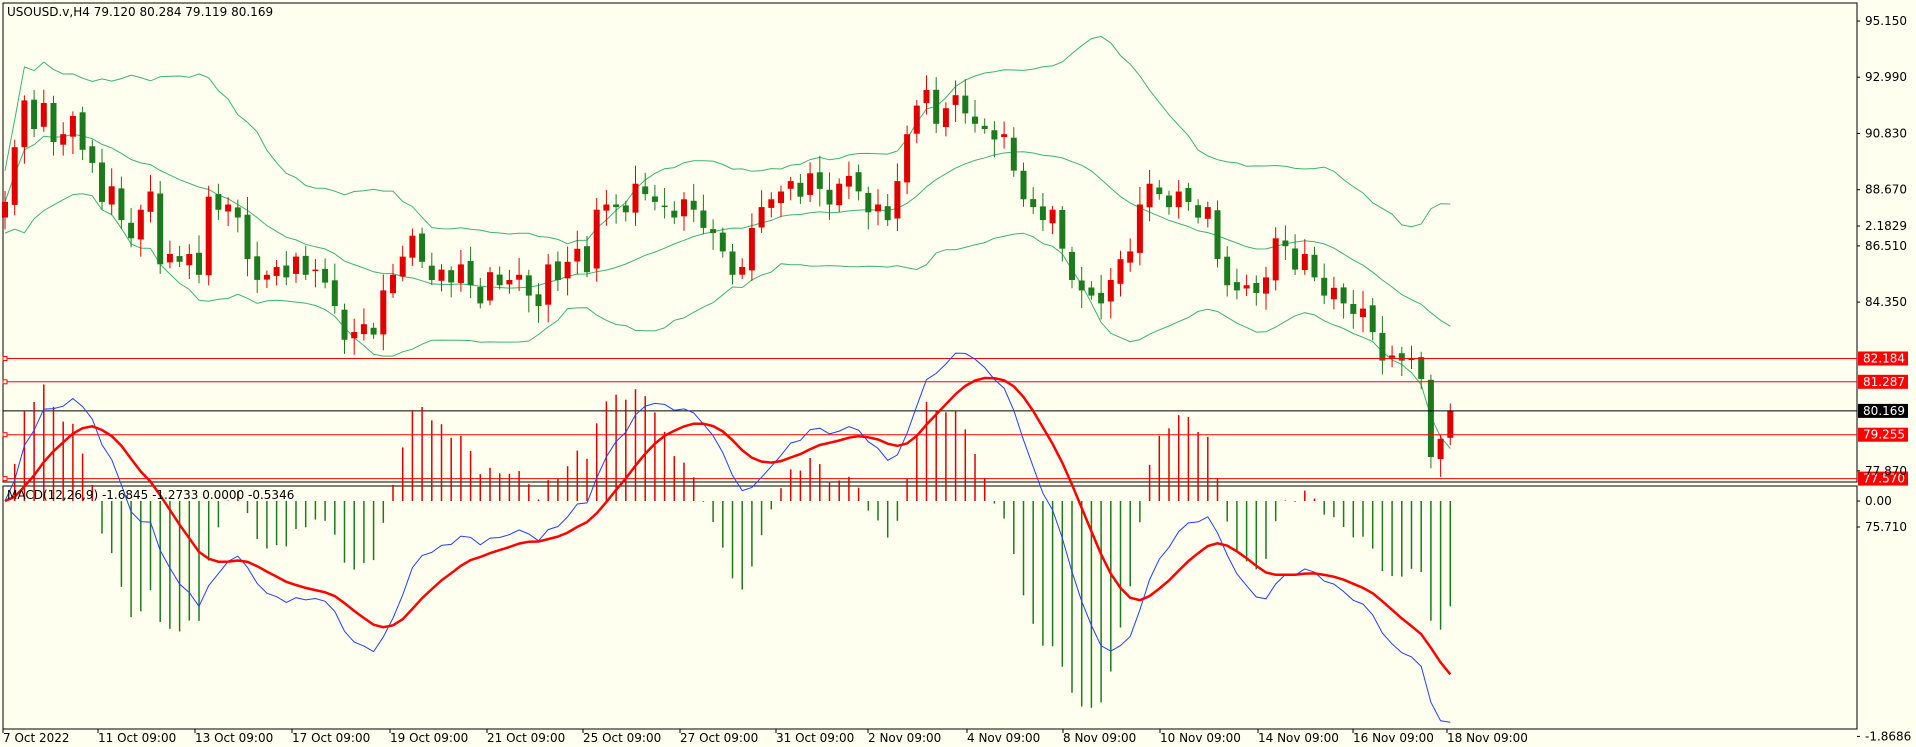  I want to click on macd-tick-label: 2.1829, so click(1886, 226).